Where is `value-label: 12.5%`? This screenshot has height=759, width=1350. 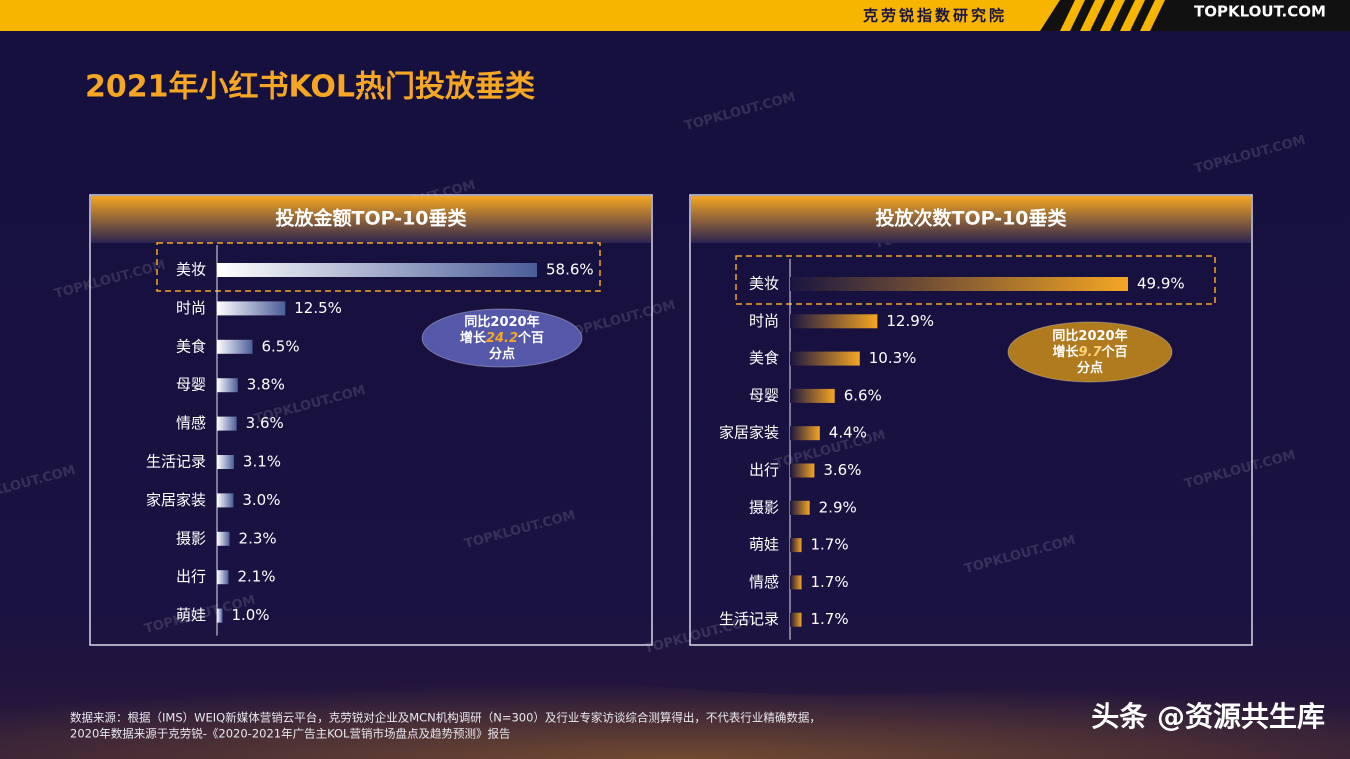 value-label: 12.5% is located at coordinates (318, 308).